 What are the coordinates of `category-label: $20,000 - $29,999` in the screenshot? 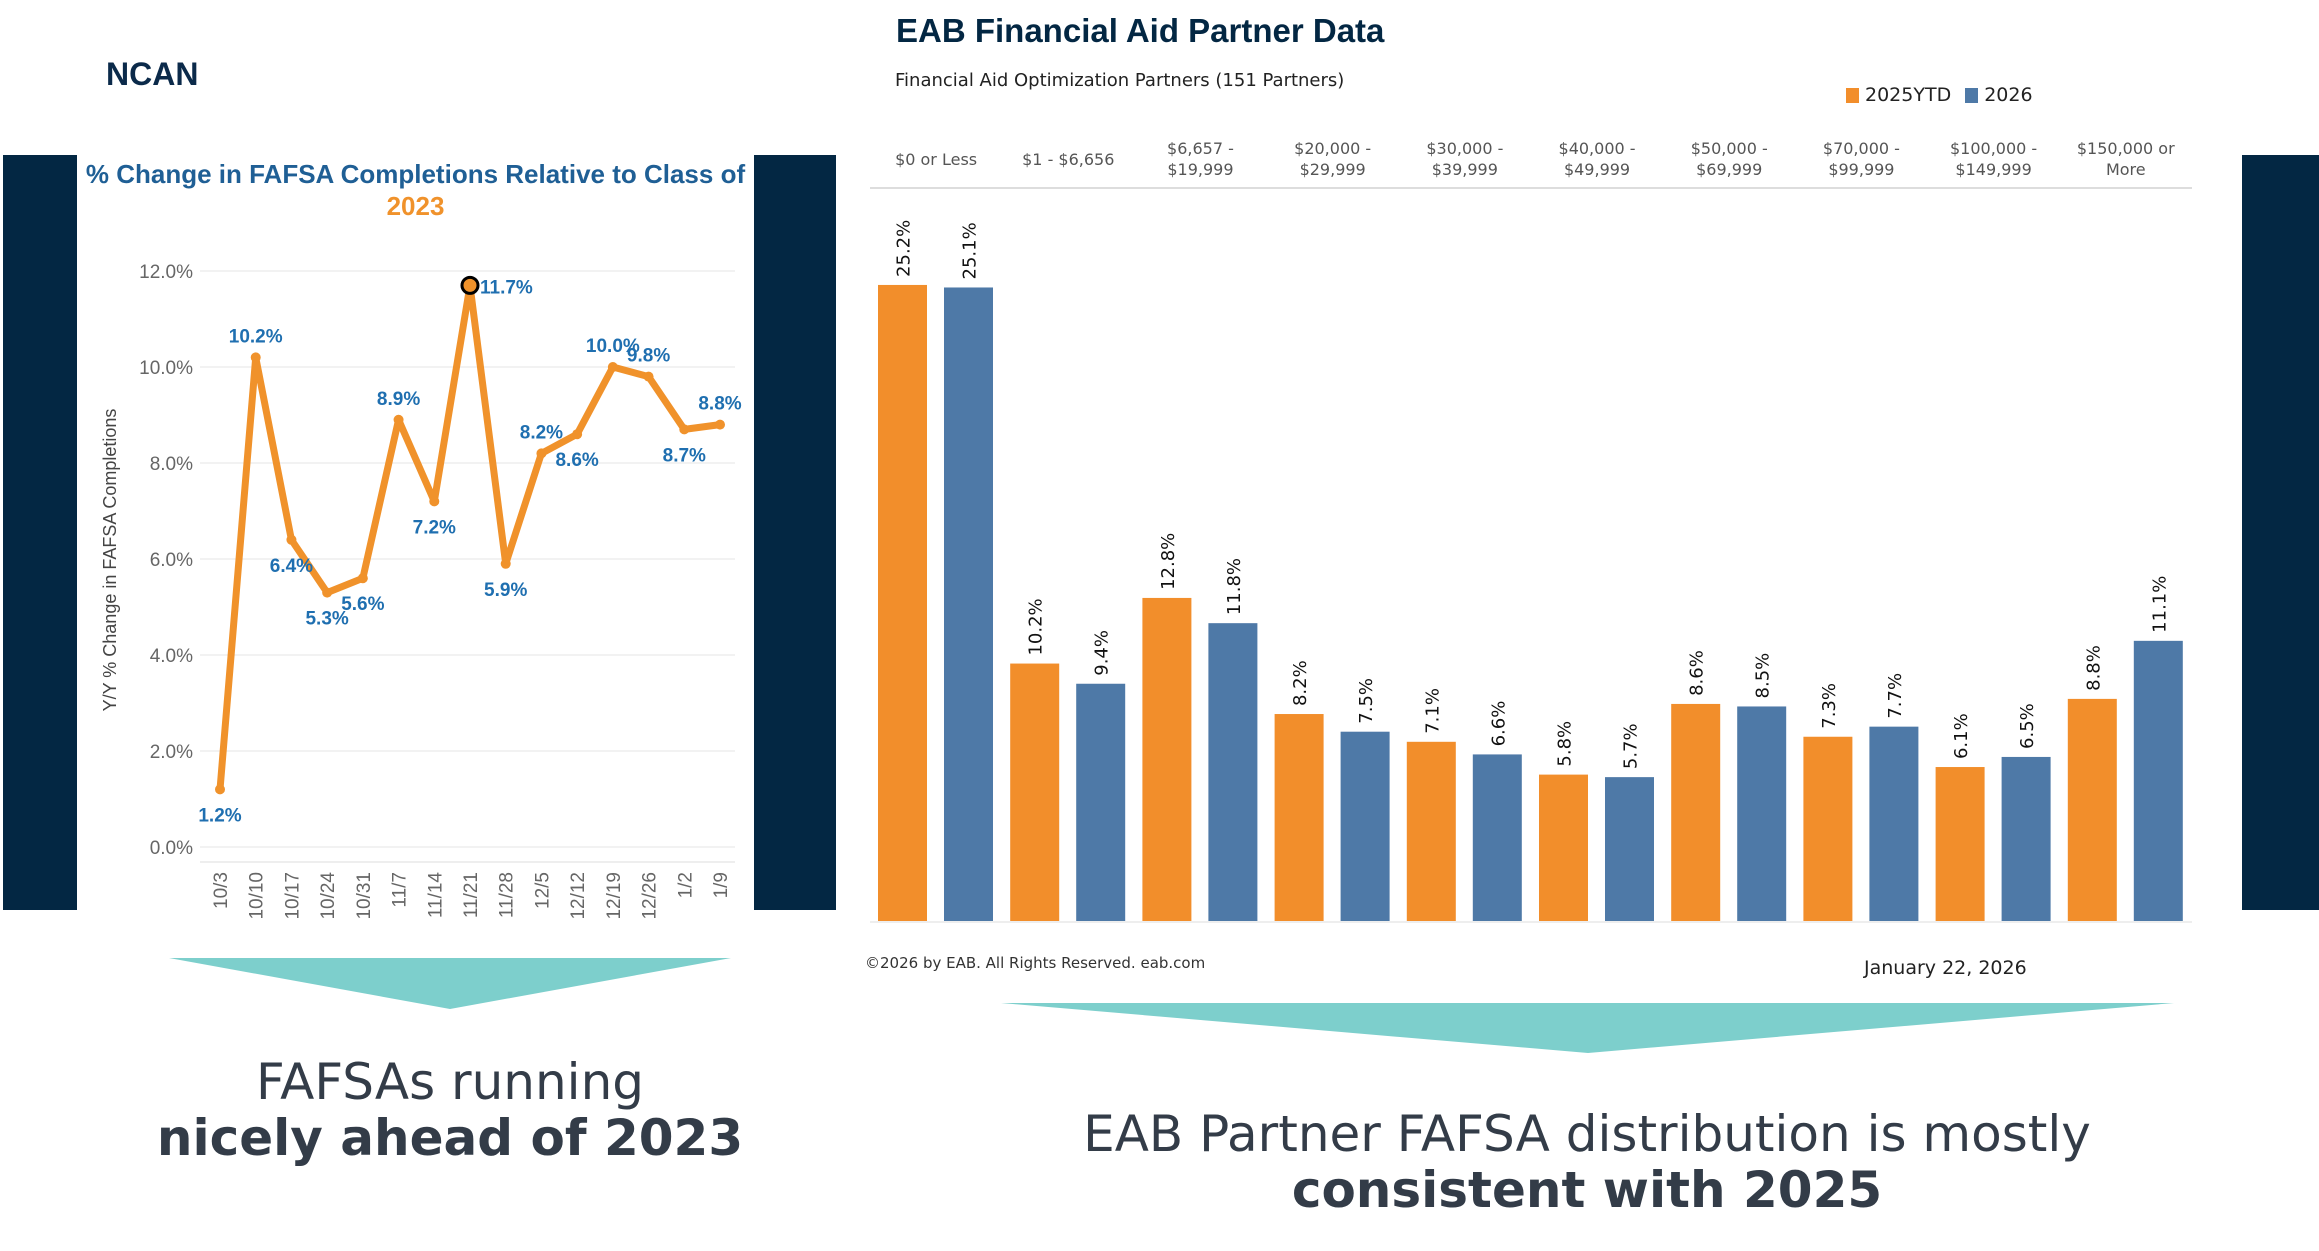 It's located at (1333, 159).